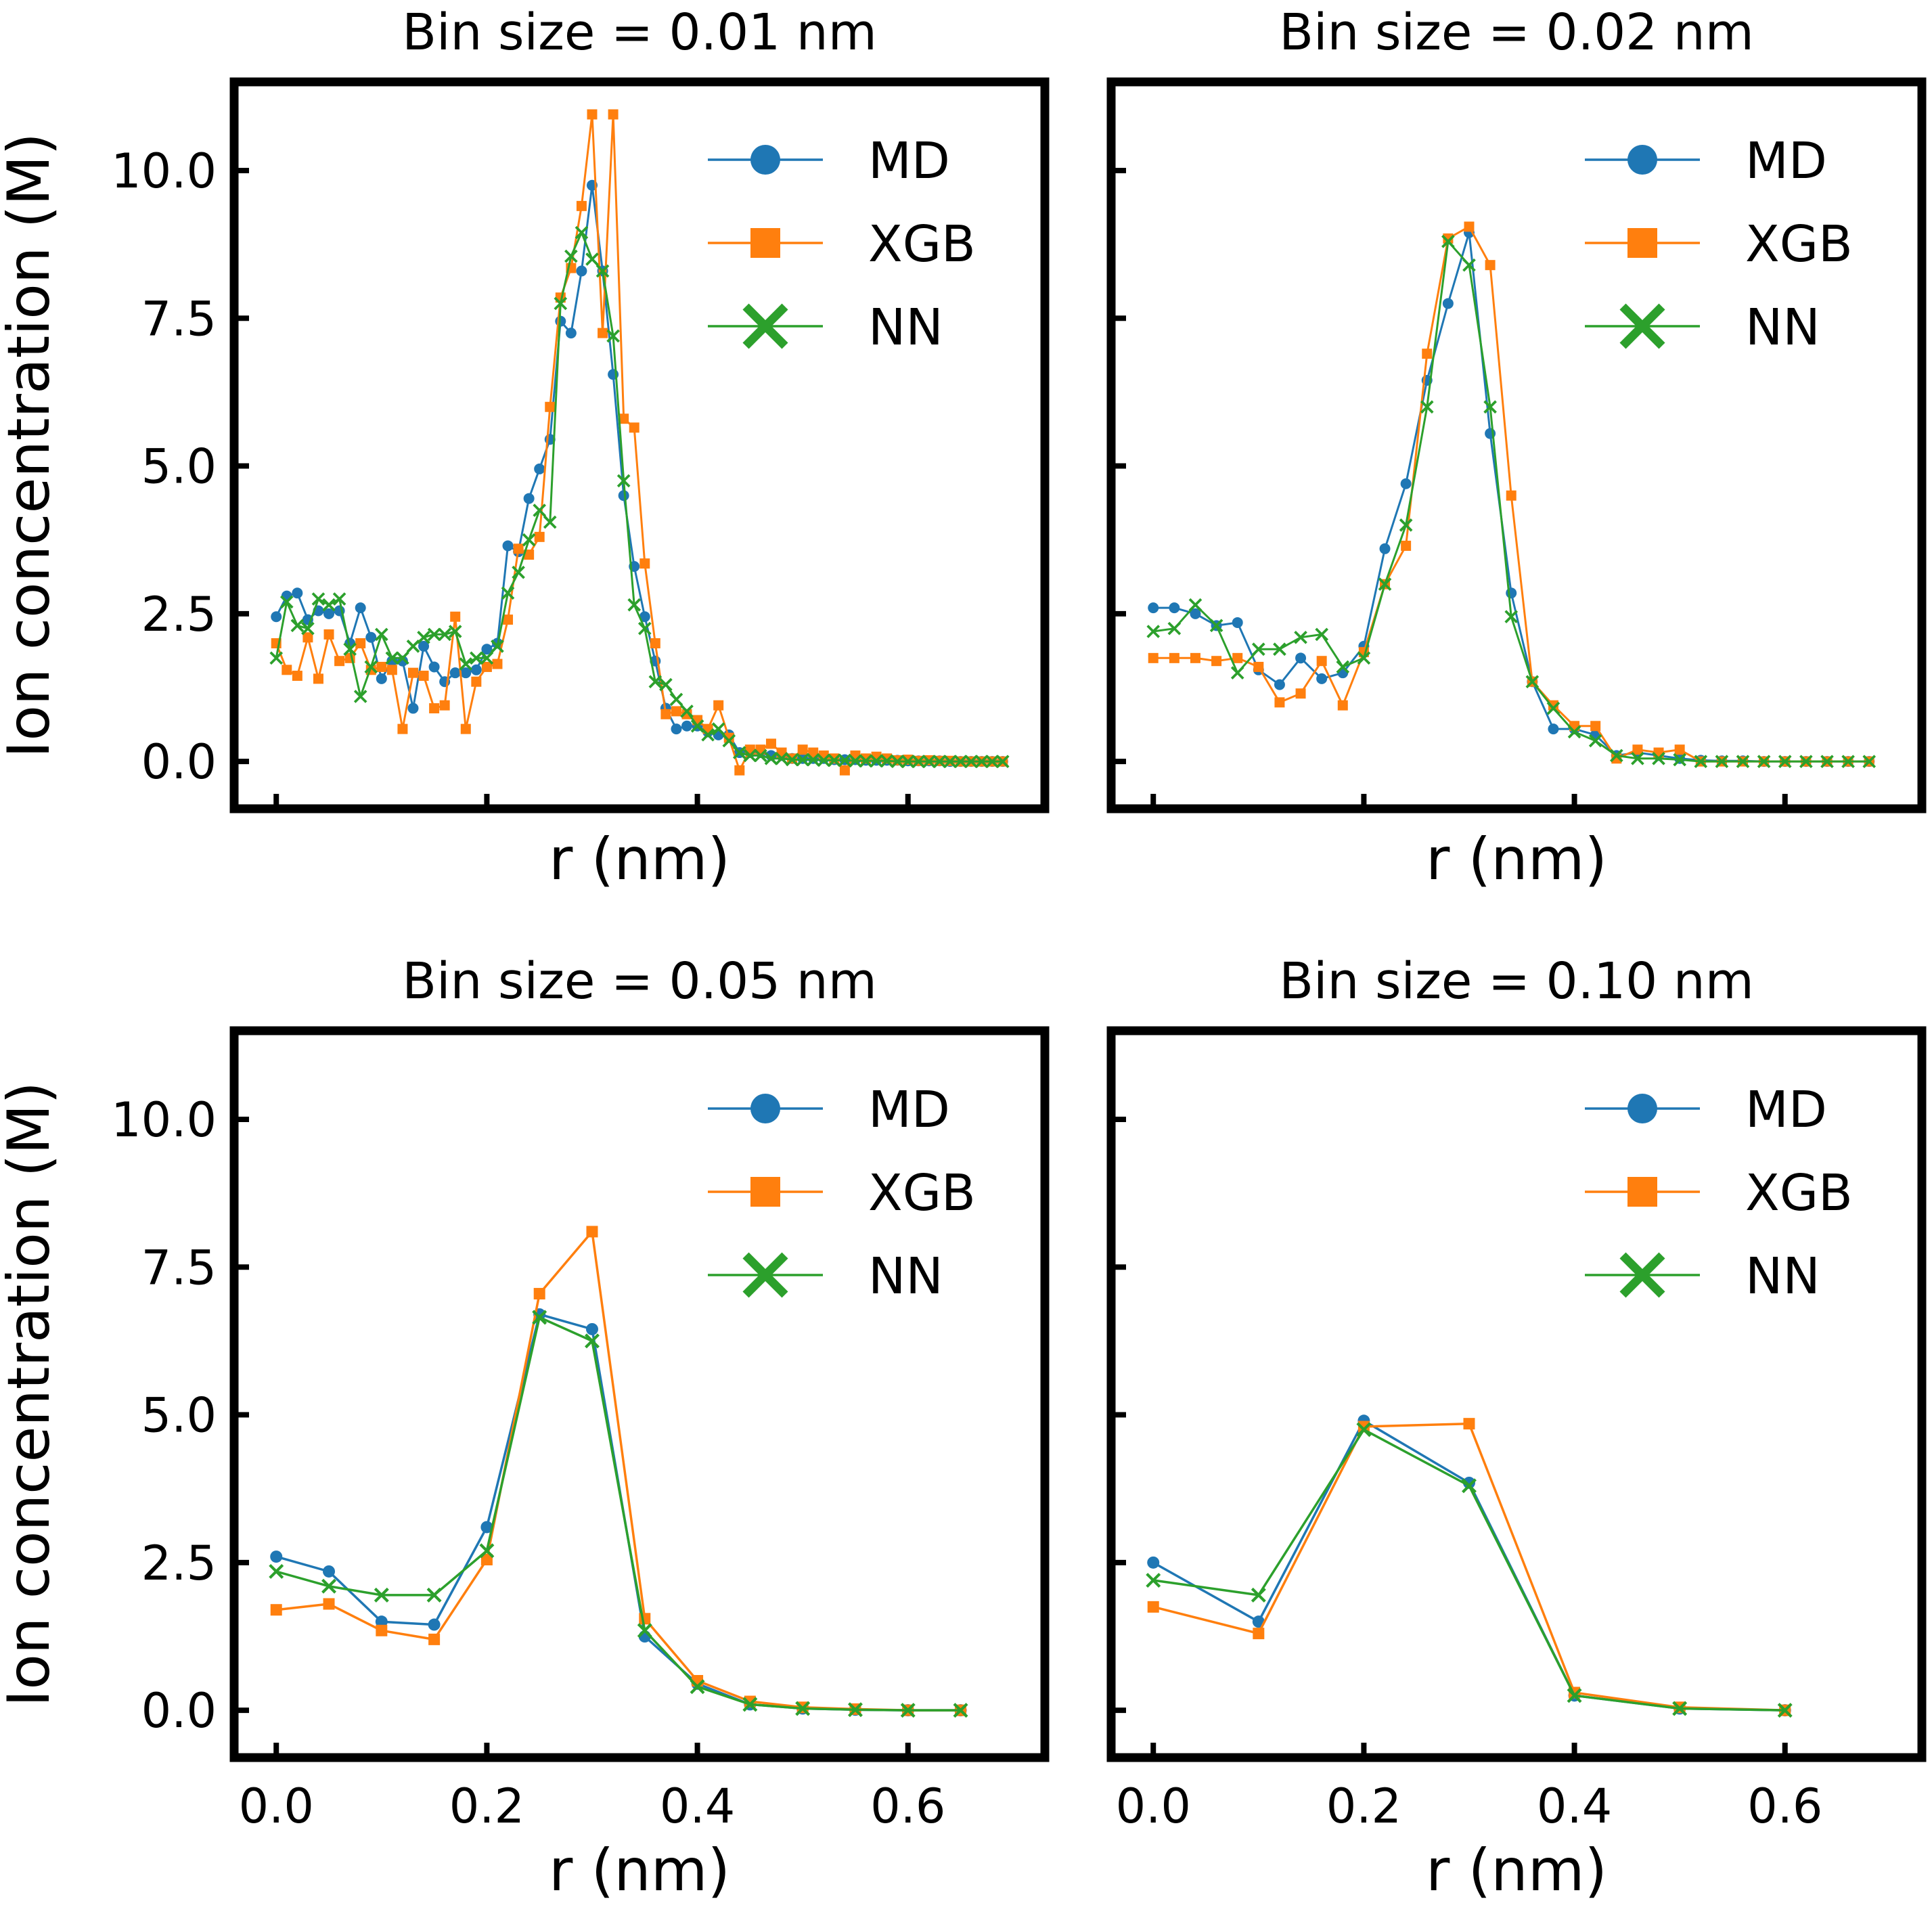 The width and height of the screenshot is (1932, 1920). I want to click on y-axis-label: Ion concentration (M), so click(31, 1394).